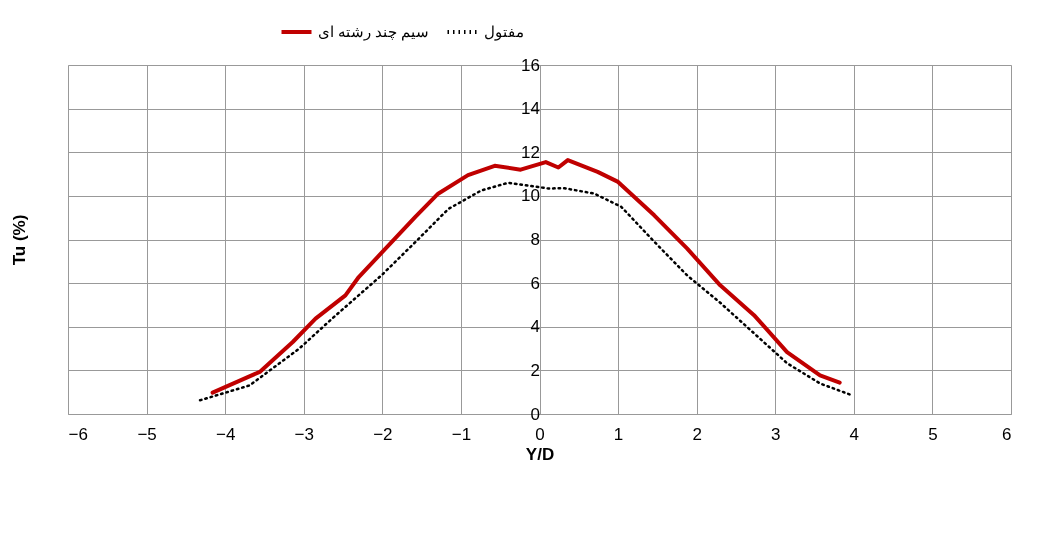 The image size is (1056, 533). Describe the element at coordinates (1007, 434) in the screenshot. I see `x-tick-label: 6` at that location.